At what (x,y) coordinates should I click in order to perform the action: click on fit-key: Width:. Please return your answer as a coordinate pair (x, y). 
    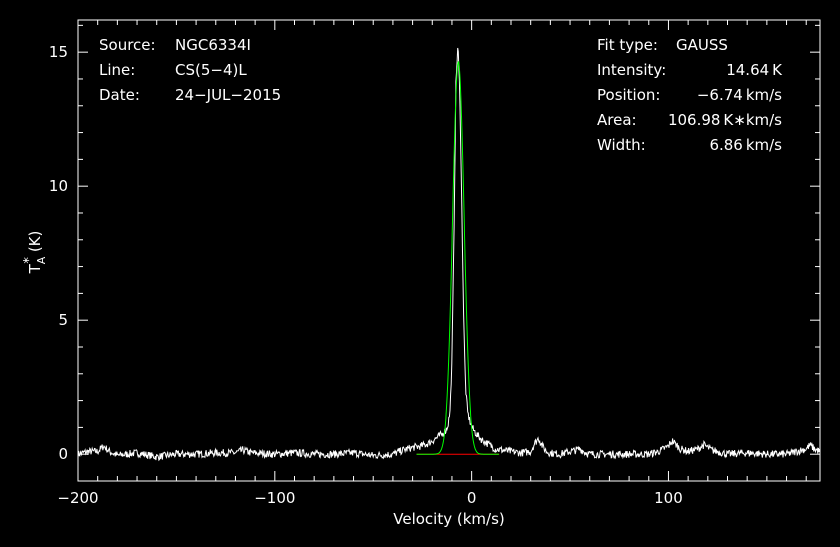
    Looking at the image, I should click on (621, 145).